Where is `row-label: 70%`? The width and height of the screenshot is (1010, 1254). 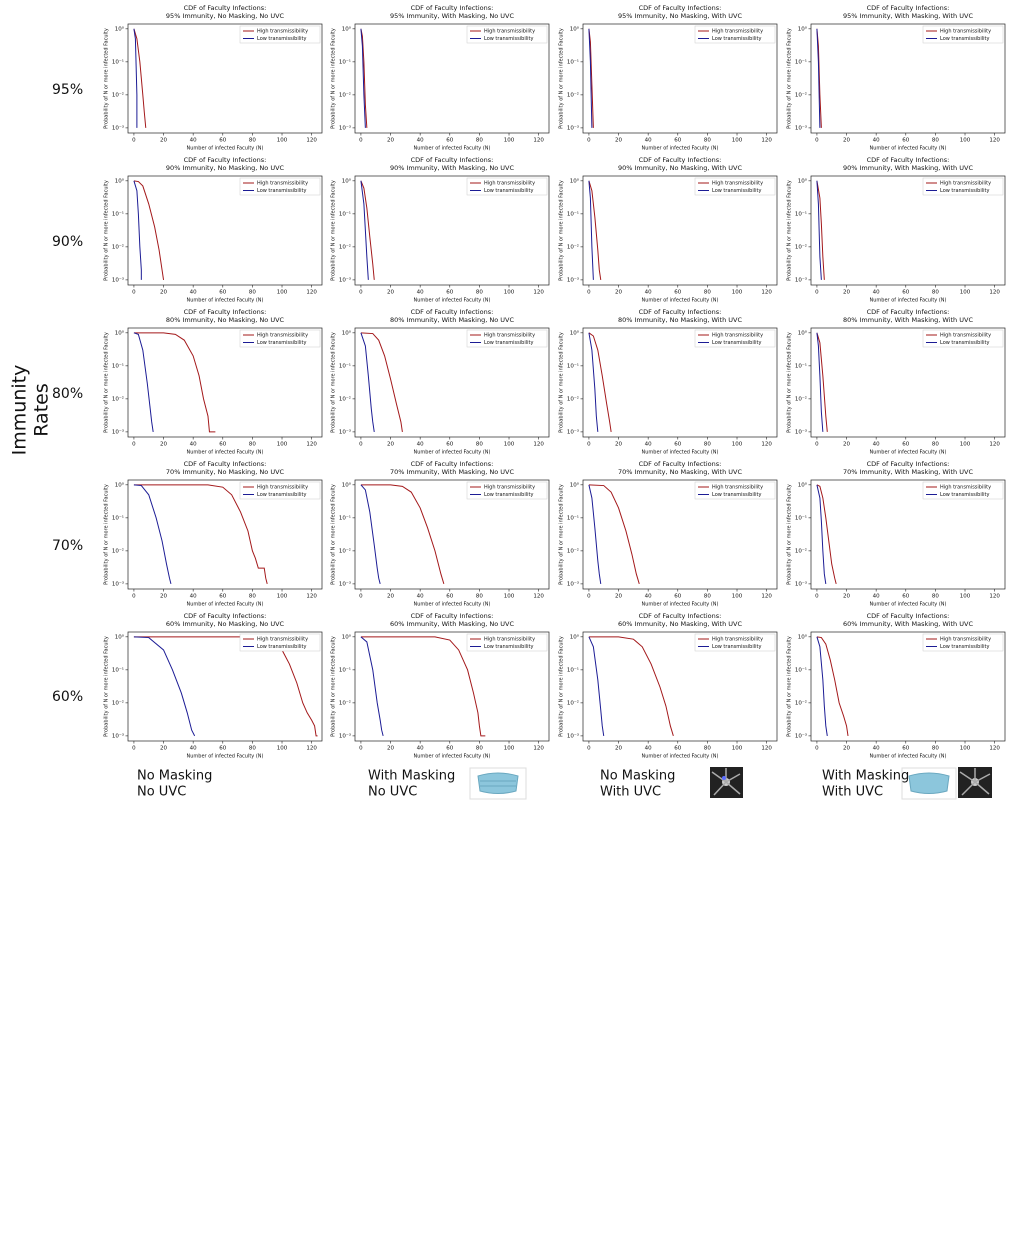 row-label: 70% is located at coordinates (67, 546).